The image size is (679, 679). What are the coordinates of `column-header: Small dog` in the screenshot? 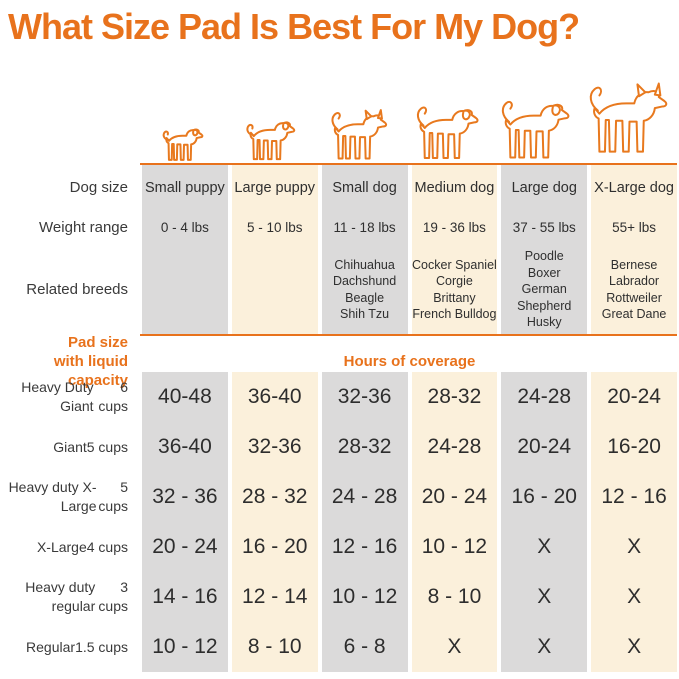 It's located at (364, 187).